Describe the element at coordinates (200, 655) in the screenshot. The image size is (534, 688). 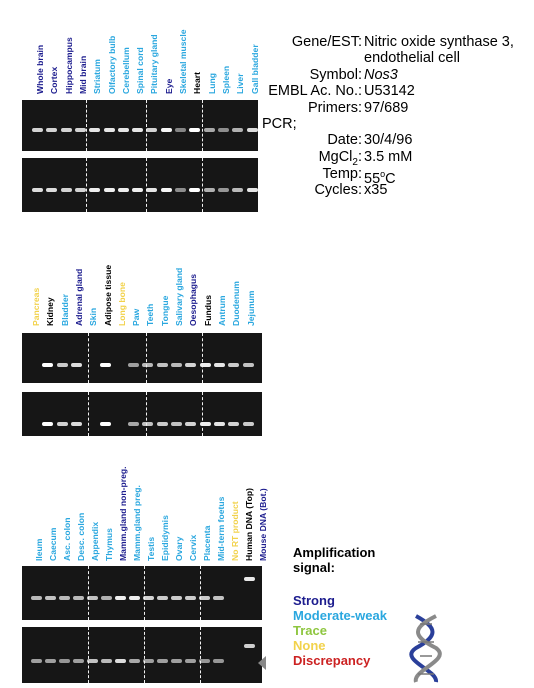
I see `panel3-gel2-divider` at that location.